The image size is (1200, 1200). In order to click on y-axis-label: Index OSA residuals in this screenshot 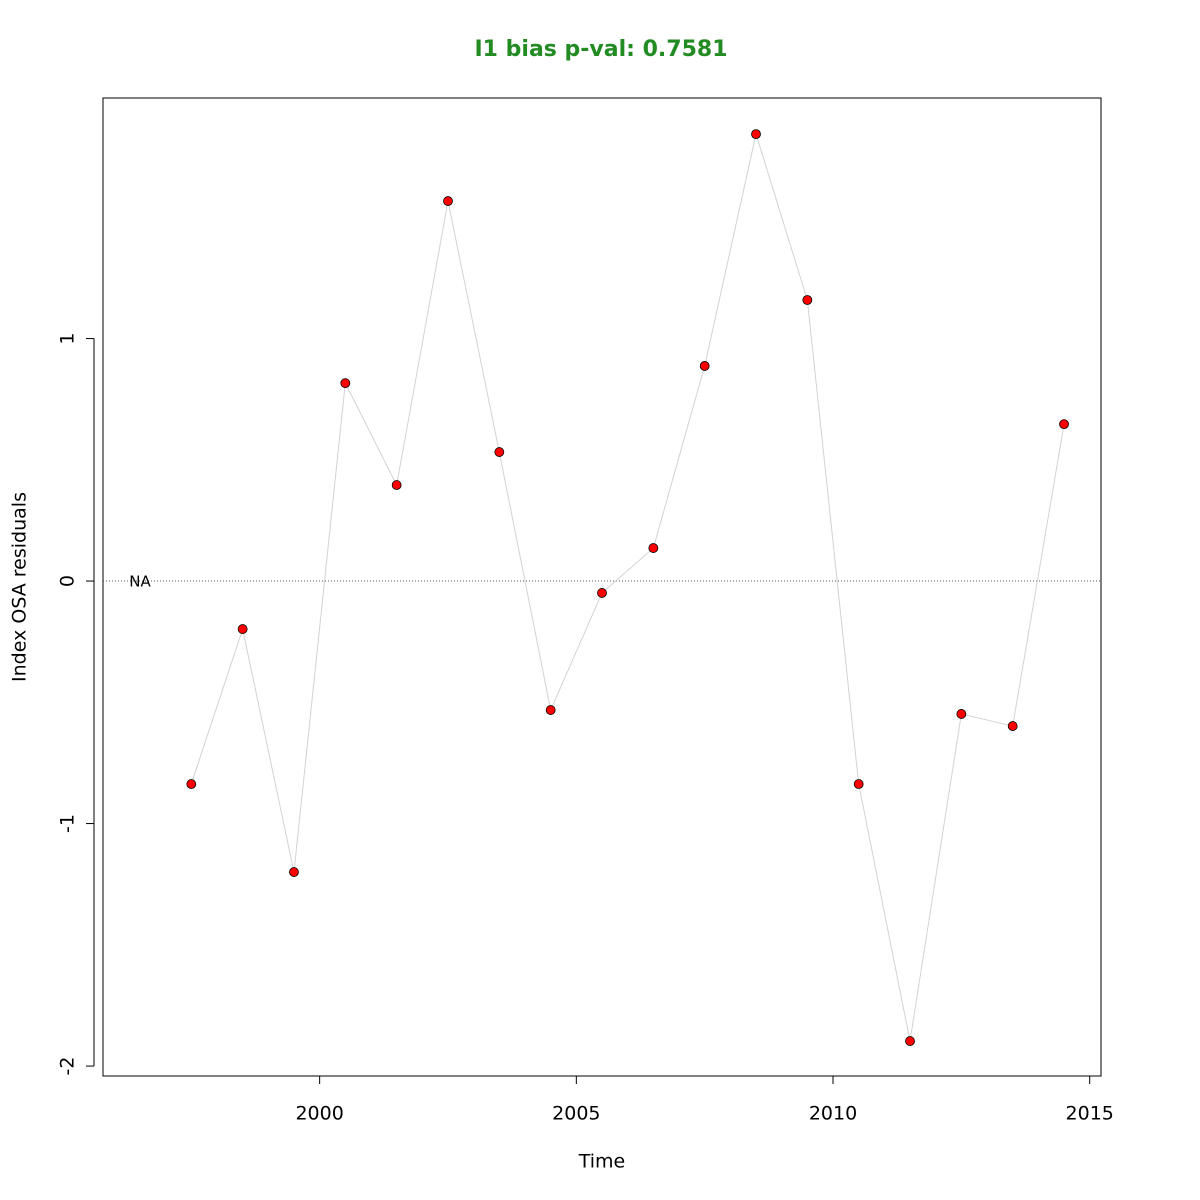, I will do `click(20, 587)`.